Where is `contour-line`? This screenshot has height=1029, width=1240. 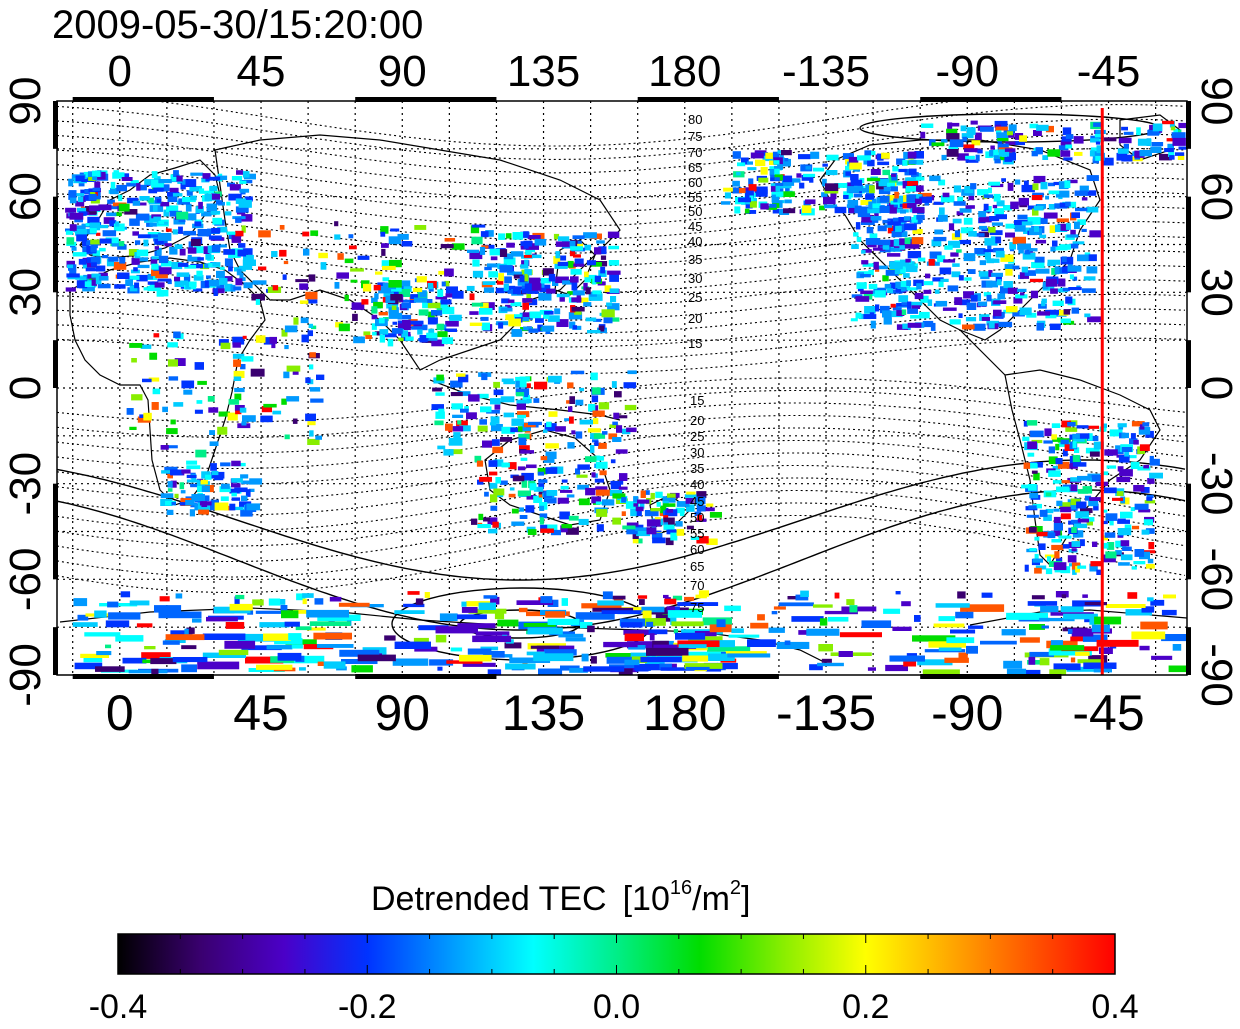
contour-line is located at coordinates (621, 132).